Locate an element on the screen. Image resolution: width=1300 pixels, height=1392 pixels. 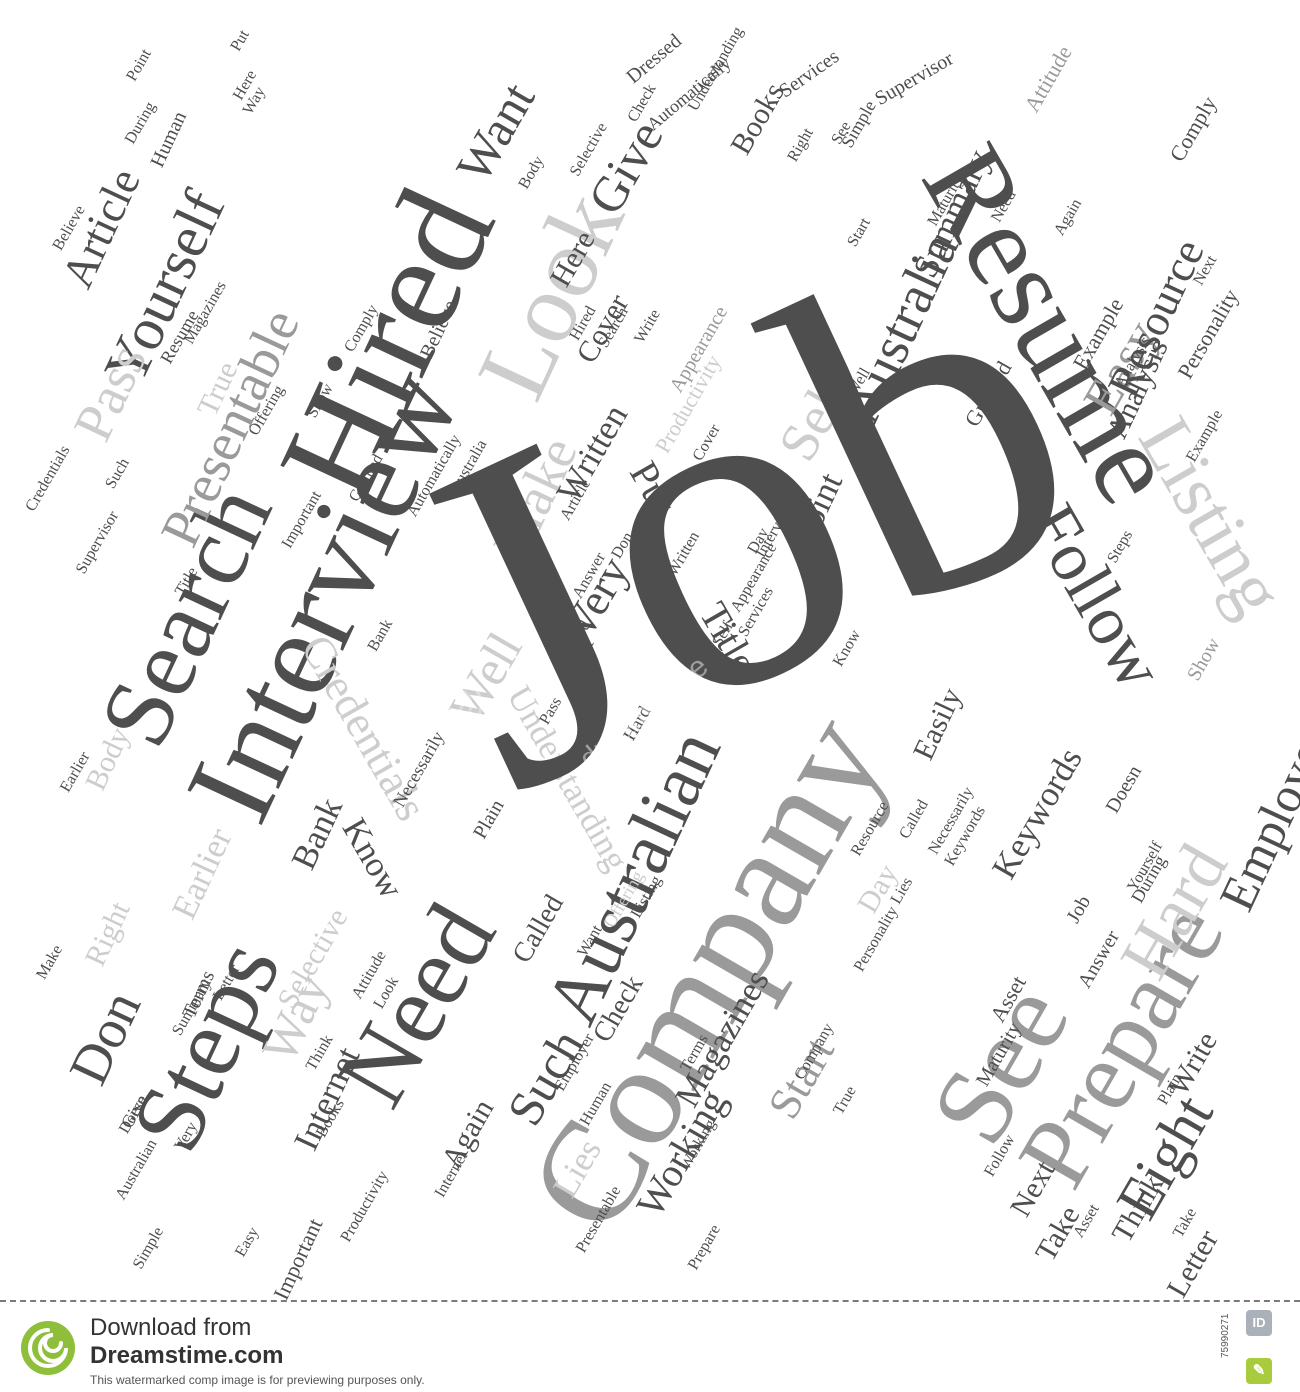
dreamstime-logo-icon is located at coordinates (48, 1348).